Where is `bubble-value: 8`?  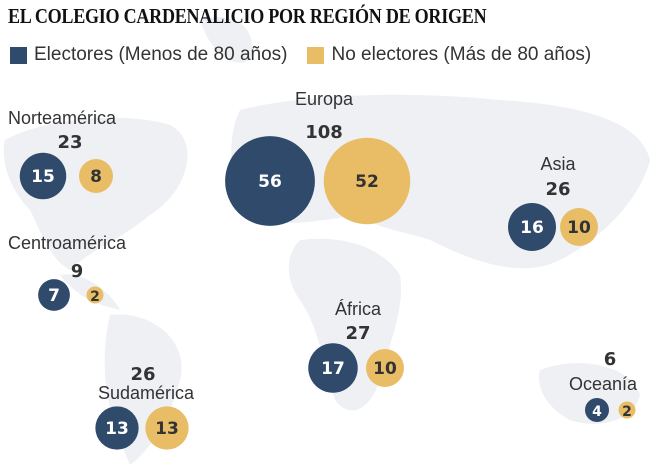 bubble-value: 8 is located at coordinates (96, 177).